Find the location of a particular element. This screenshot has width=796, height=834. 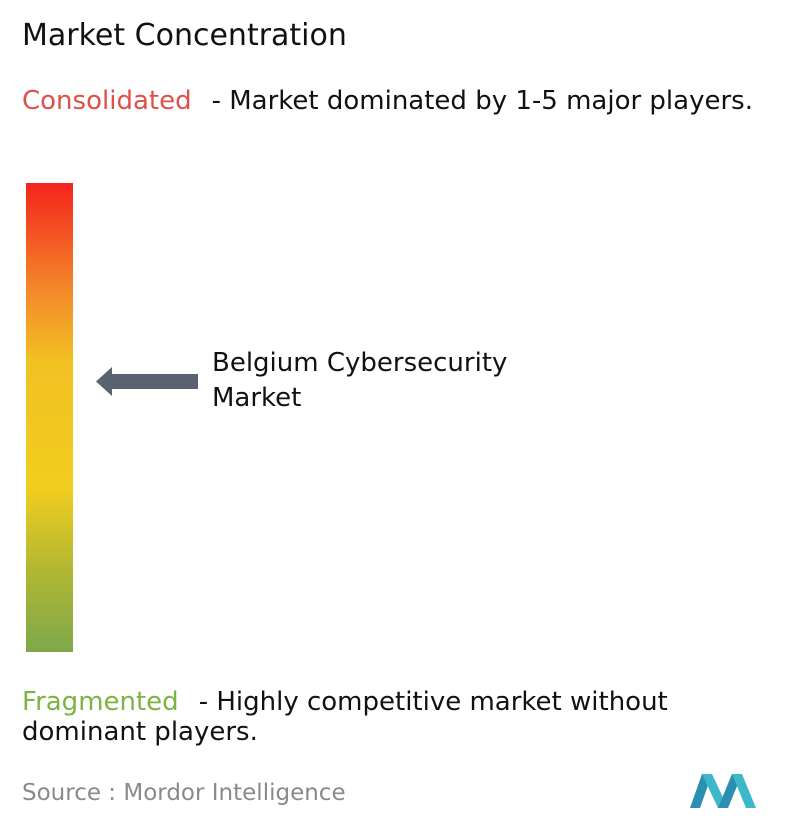

arrow is located at coordinates (147, 381).